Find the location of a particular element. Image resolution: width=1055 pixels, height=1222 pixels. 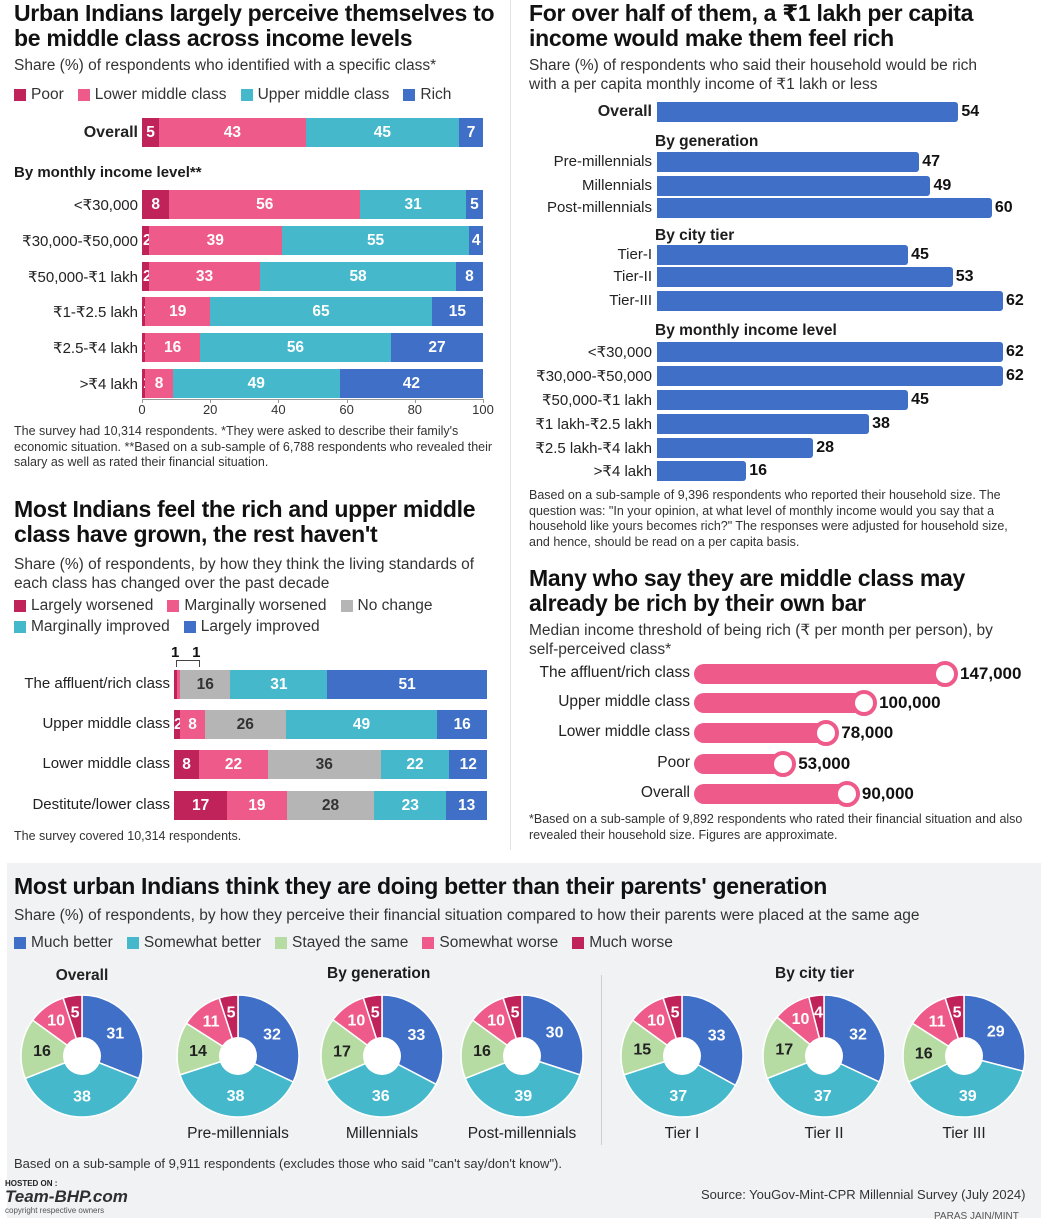

chart4-row-label: Lower middle class is located at coordinates (624, 731).